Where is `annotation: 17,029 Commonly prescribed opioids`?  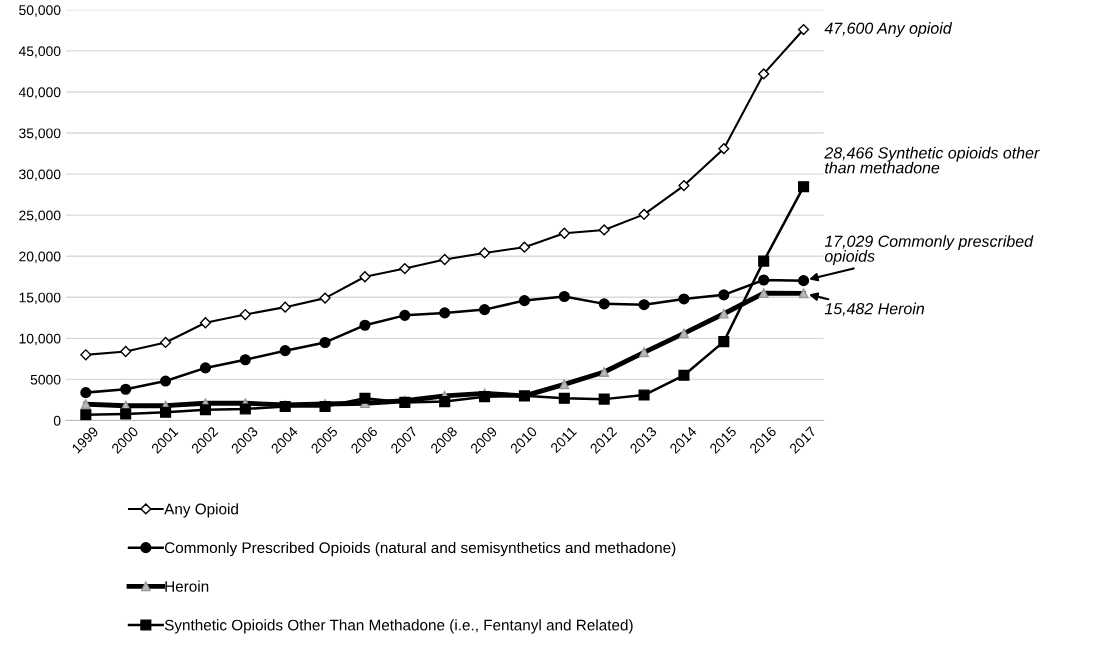 annotation: 17,029 Commonly prescribed opioids is located at coordinates (929, 250).